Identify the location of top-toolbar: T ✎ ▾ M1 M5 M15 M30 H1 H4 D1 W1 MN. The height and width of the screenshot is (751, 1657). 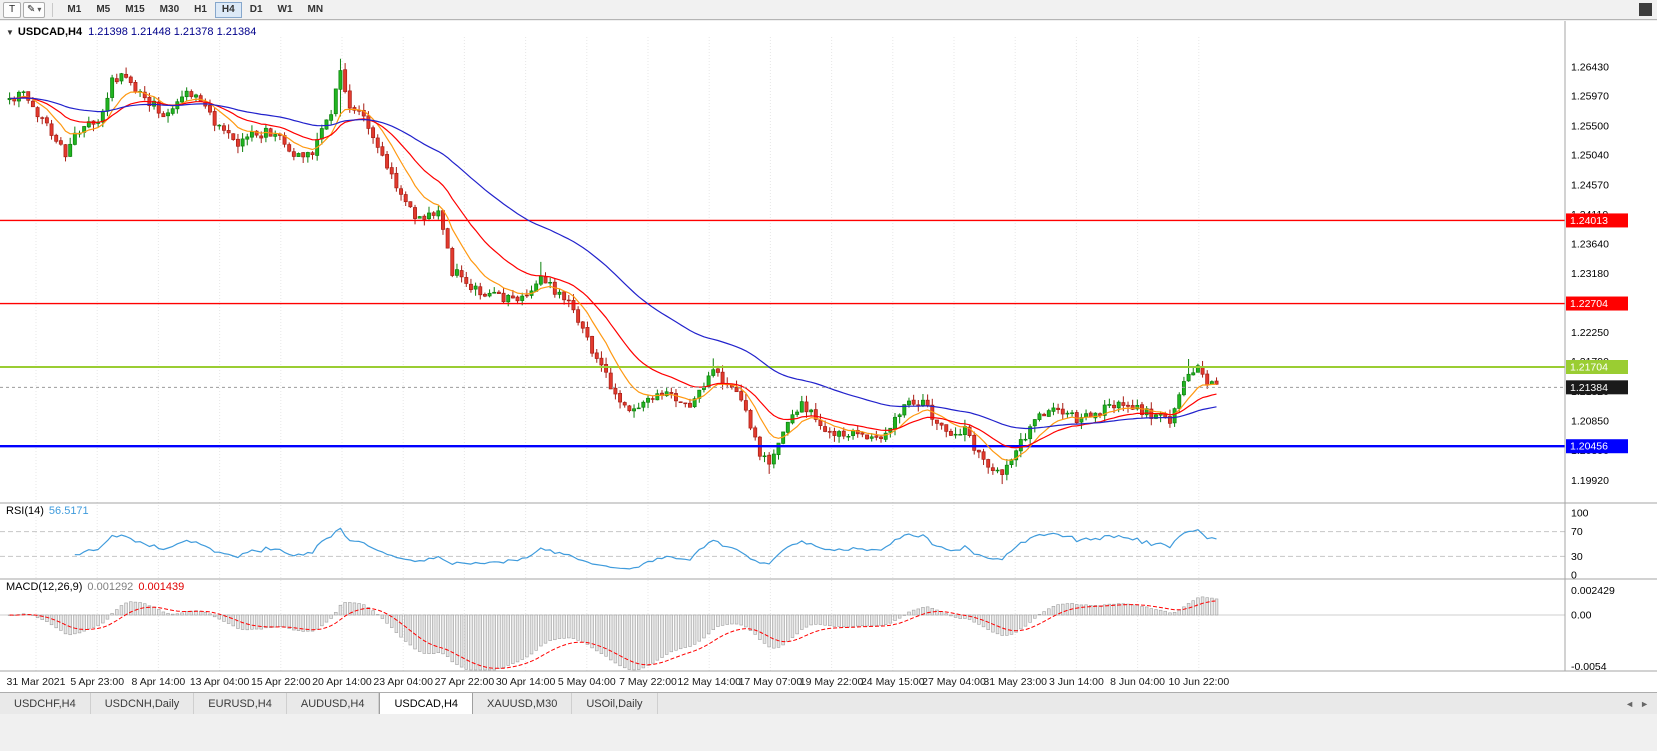
(828, 10).